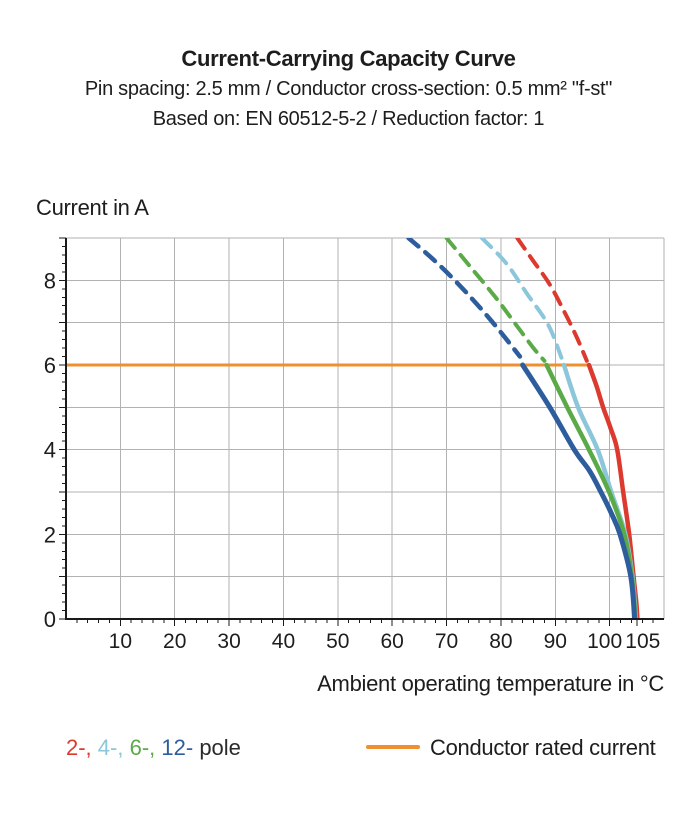 This screenshot has height=817, width=697. What do you see at coordinates (642, 641) in the screenshot?
I see `x-tick-label: 105` at bounding box center [642, 641].